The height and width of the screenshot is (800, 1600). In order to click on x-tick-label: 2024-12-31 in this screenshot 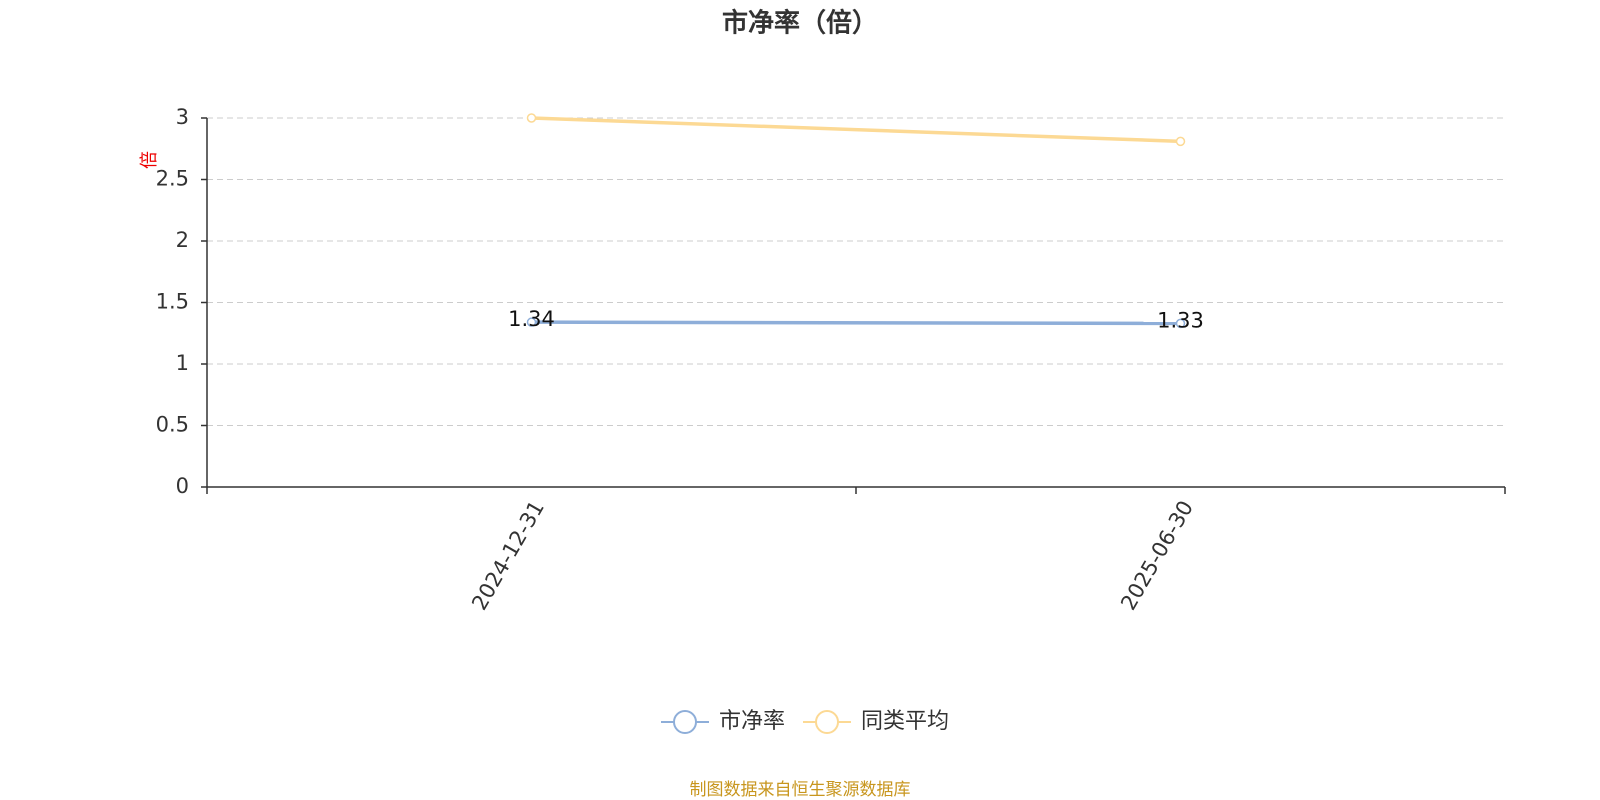, I will do `click(508, 556)`.